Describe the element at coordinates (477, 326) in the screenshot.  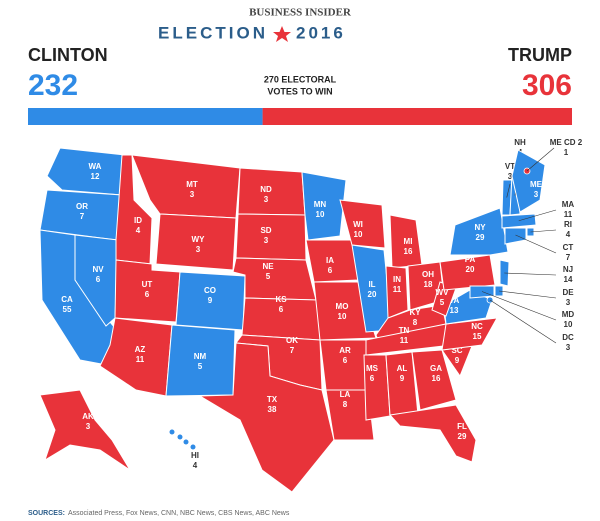
I see `state-name: NC` at that location.